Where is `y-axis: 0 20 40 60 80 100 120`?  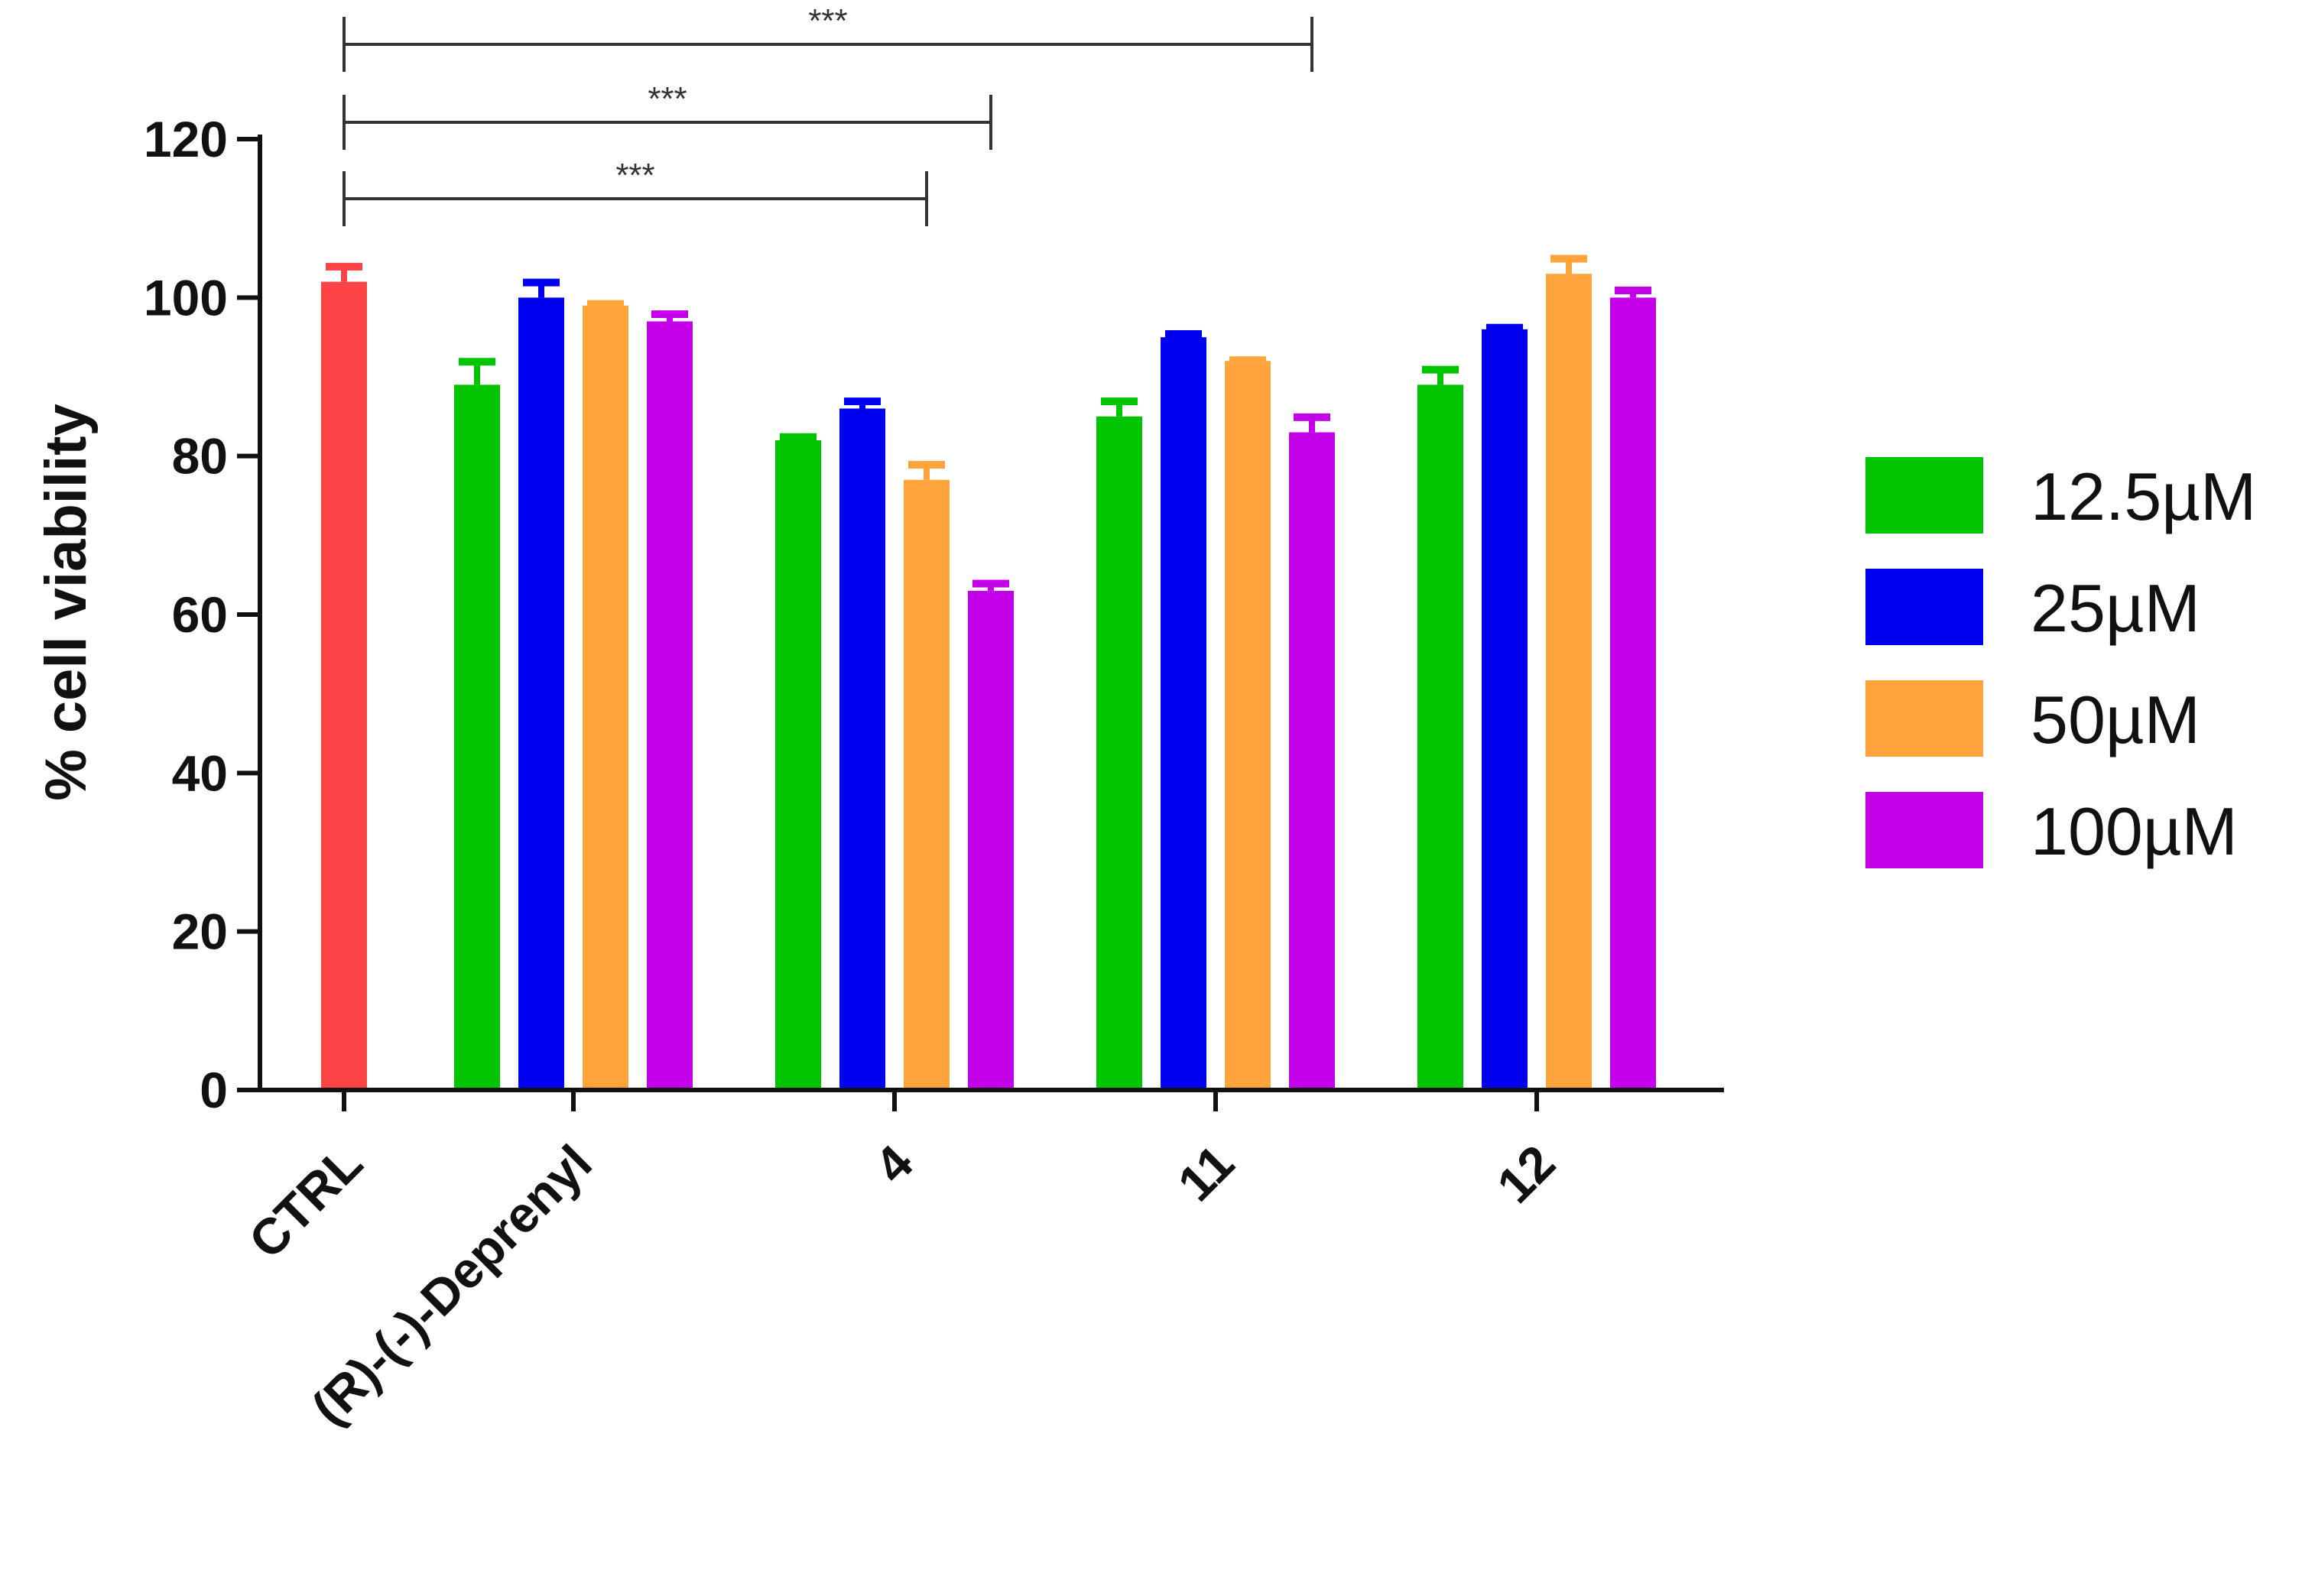 y-axis: 0 20 40 60 80 100 120 is located at coordinates (203, 615).